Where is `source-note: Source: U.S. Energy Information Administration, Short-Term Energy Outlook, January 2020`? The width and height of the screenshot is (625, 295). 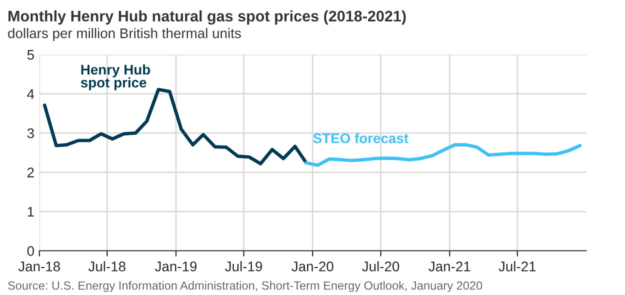 source-note: Source: U.S. Energy Information Administration, Short-Term Energy Outlook, January 2020 is located at coordinates (245, 286).